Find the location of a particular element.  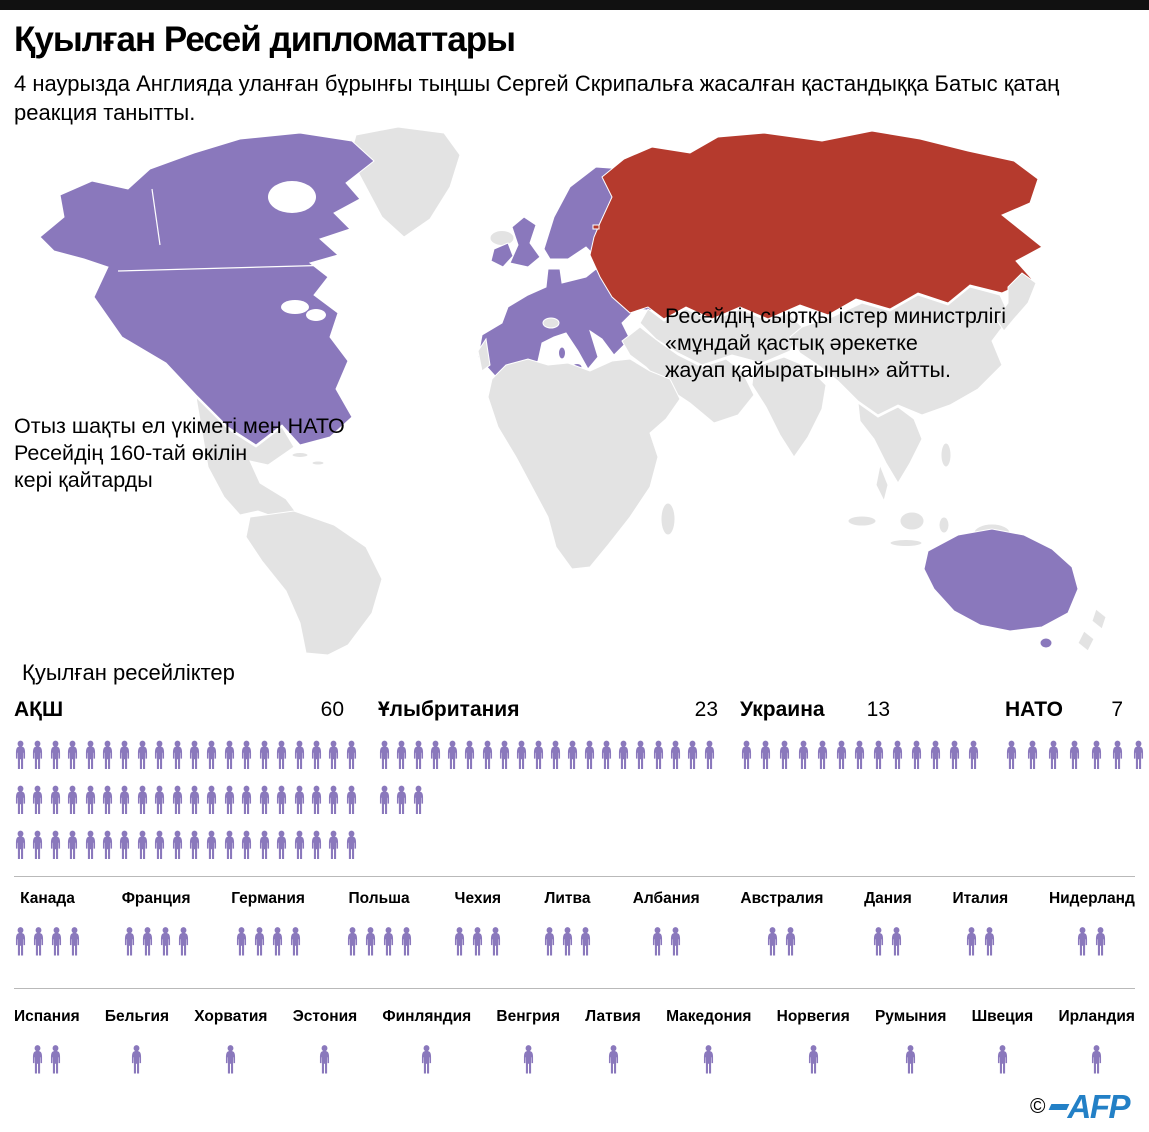

pictogram-group: Канада is located at coordinates (47, 925).